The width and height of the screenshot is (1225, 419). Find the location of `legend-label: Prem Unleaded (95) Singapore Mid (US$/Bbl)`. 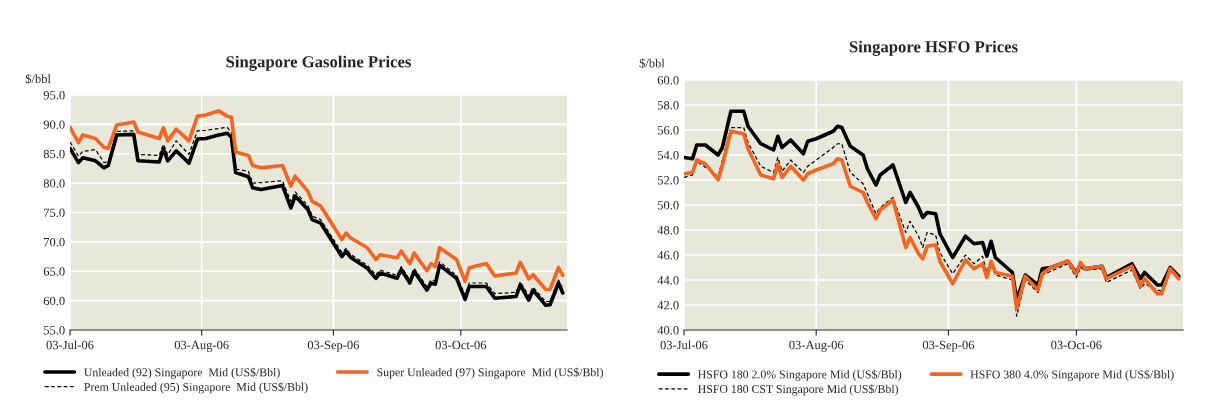

legend-label: Prem Unleaded (95) Singapore Mid (US$/Bbl) is located at coordinates (196, 388).